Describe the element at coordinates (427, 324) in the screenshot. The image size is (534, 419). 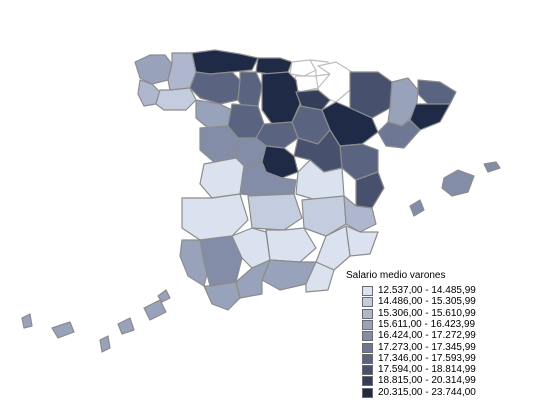
I see `legend-label: 15.611,00 - 16.423,99` at that location.